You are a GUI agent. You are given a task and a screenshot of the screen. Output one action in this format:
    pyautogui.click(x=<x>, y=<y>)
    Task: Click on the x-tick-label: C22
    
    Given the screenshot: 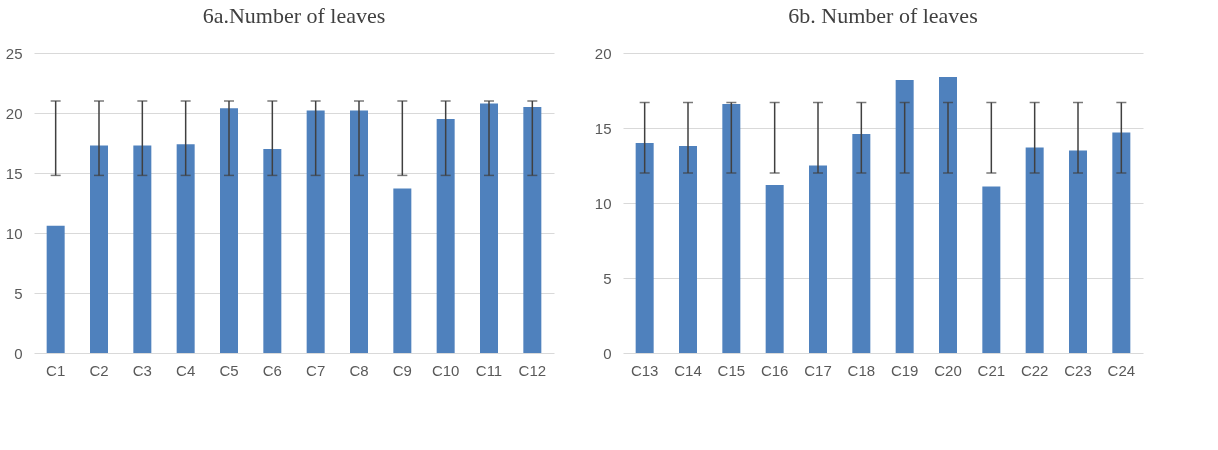 What is the action you would take?
    pyautogui.click(x=1034, y=370)
    